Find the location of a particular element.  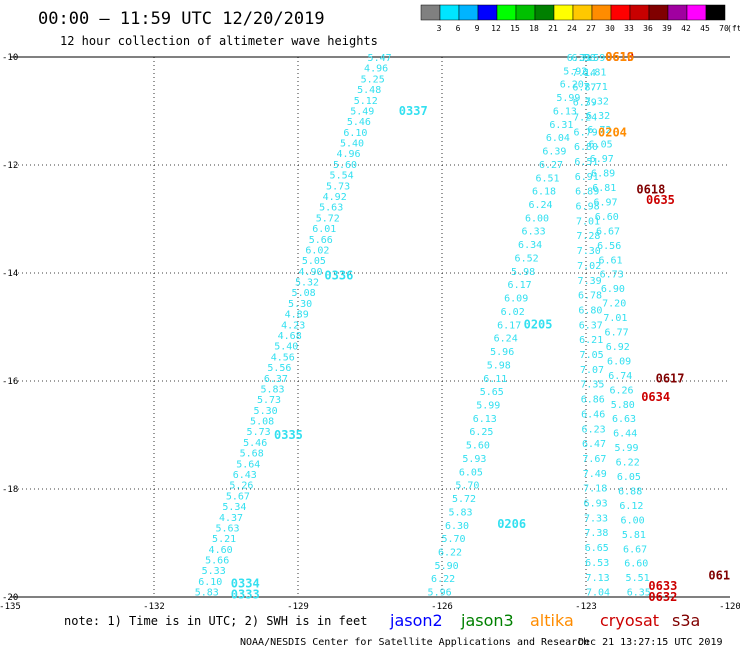

pass-label: 0205 is located at coordinates (538, 324).